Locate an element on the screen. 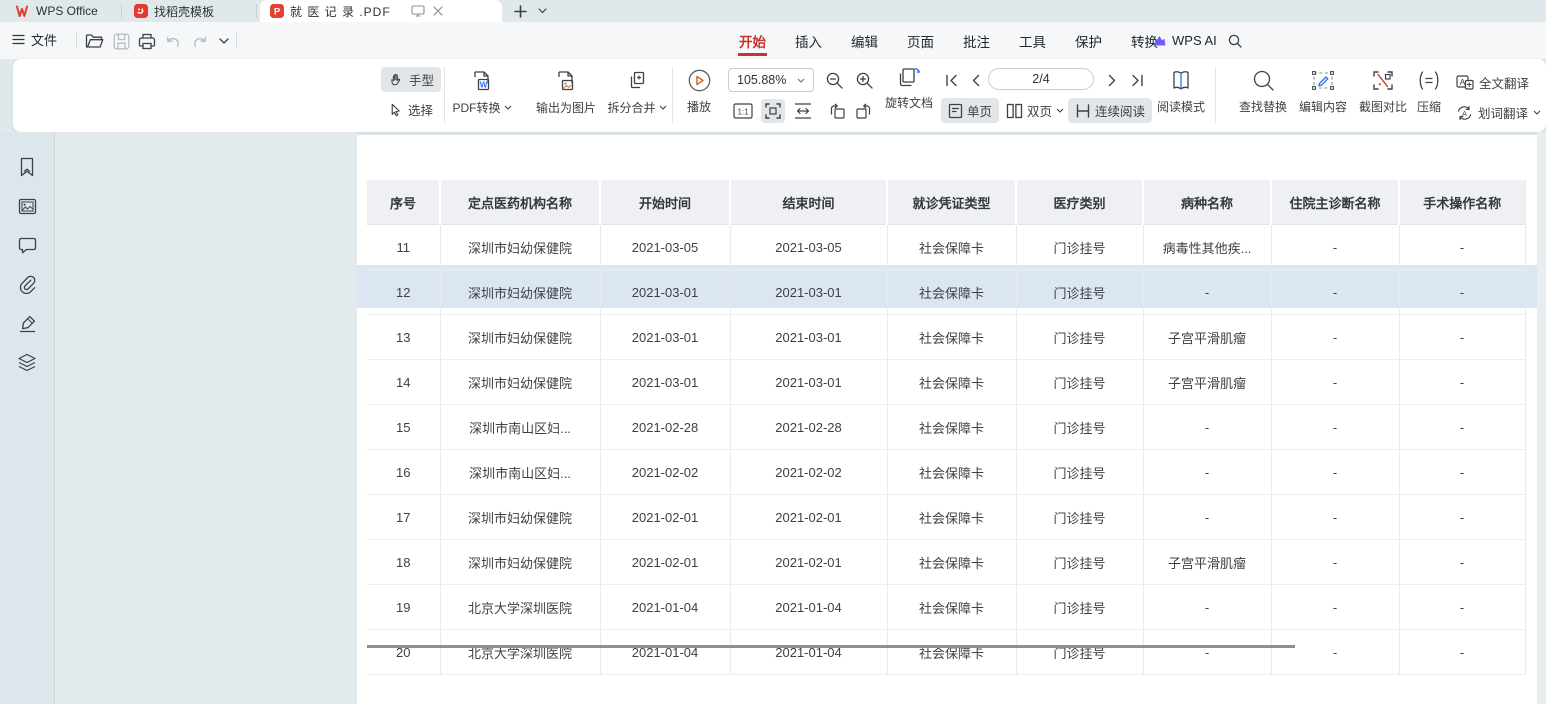 The image size is (1546, 704). close-tab-icon is located at coordinates (438, 11).